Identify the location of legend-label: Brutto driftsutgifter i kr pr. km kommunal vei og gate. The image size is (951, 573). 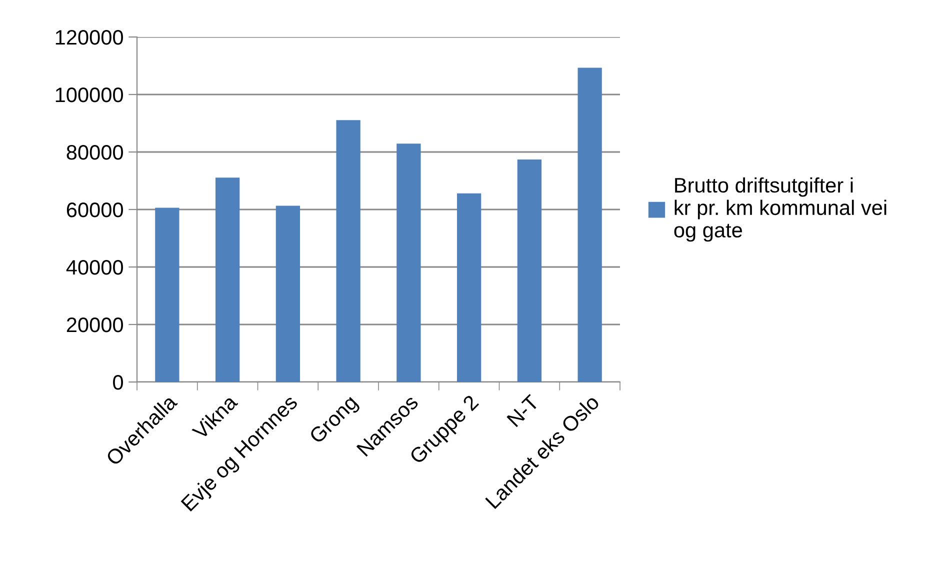
(780, 209).